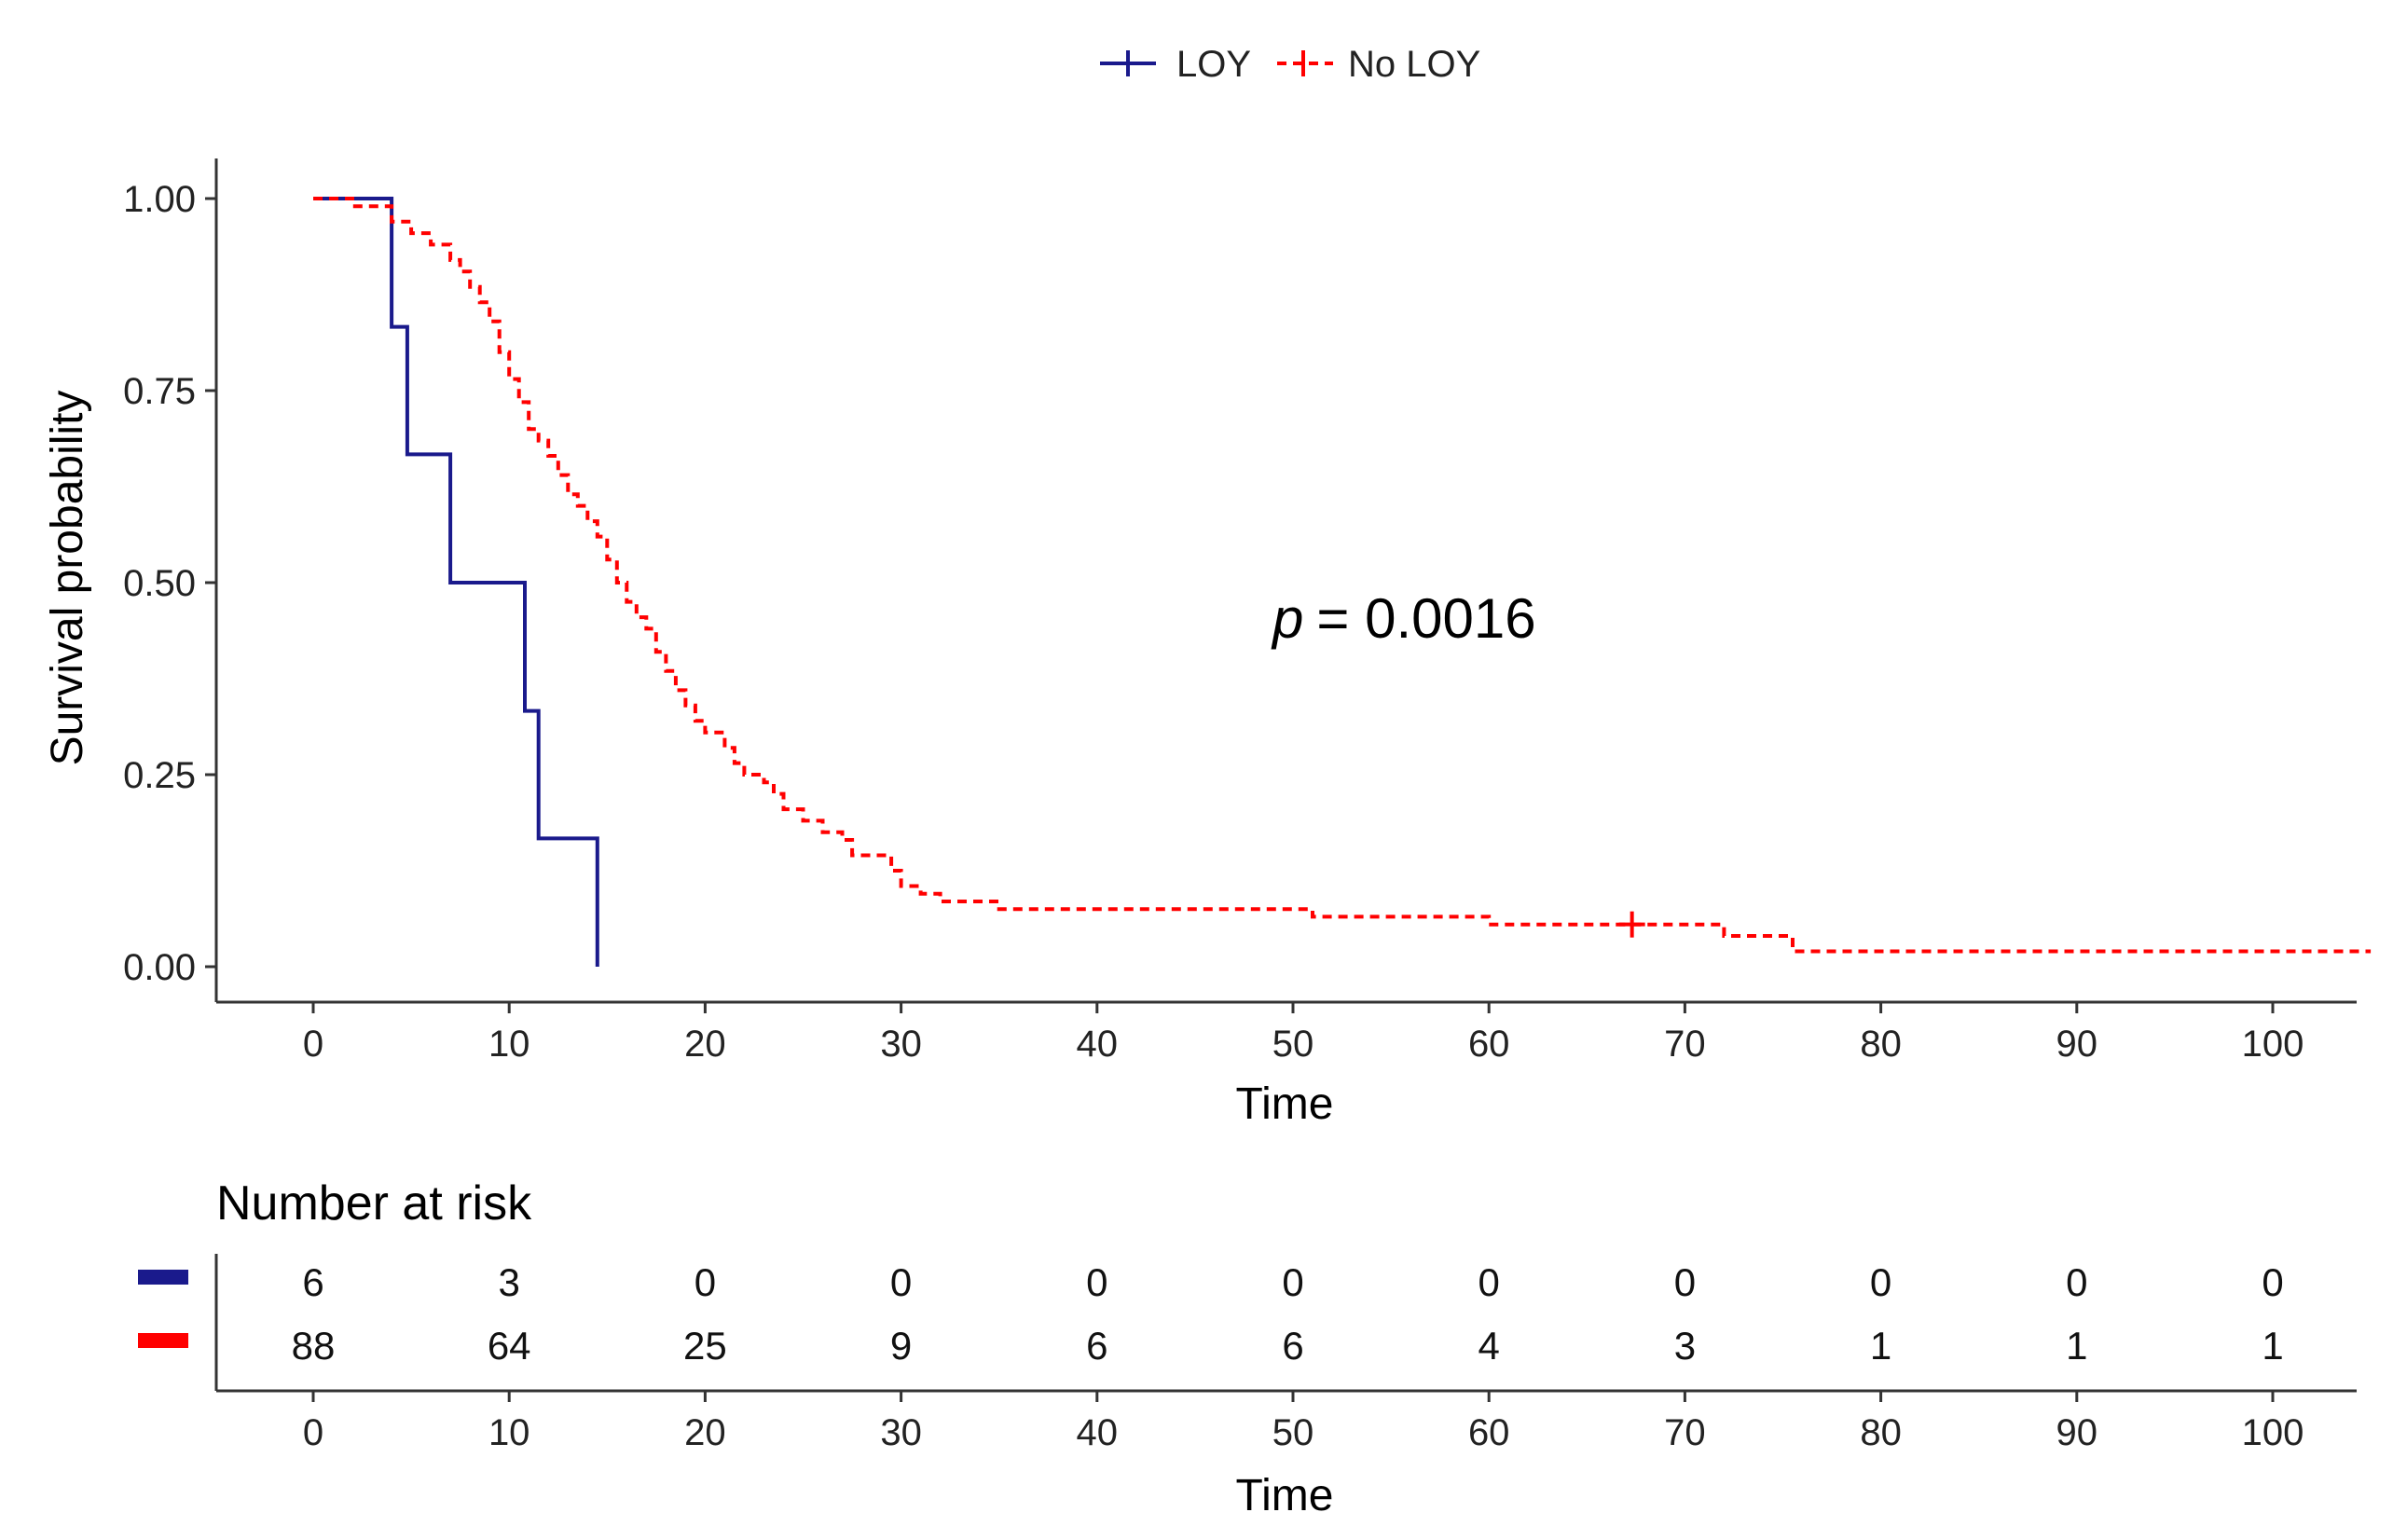  Describe the element at coordinates (159, 391) in the screenshot. I see `y-tick-label: 0.75` at that location.